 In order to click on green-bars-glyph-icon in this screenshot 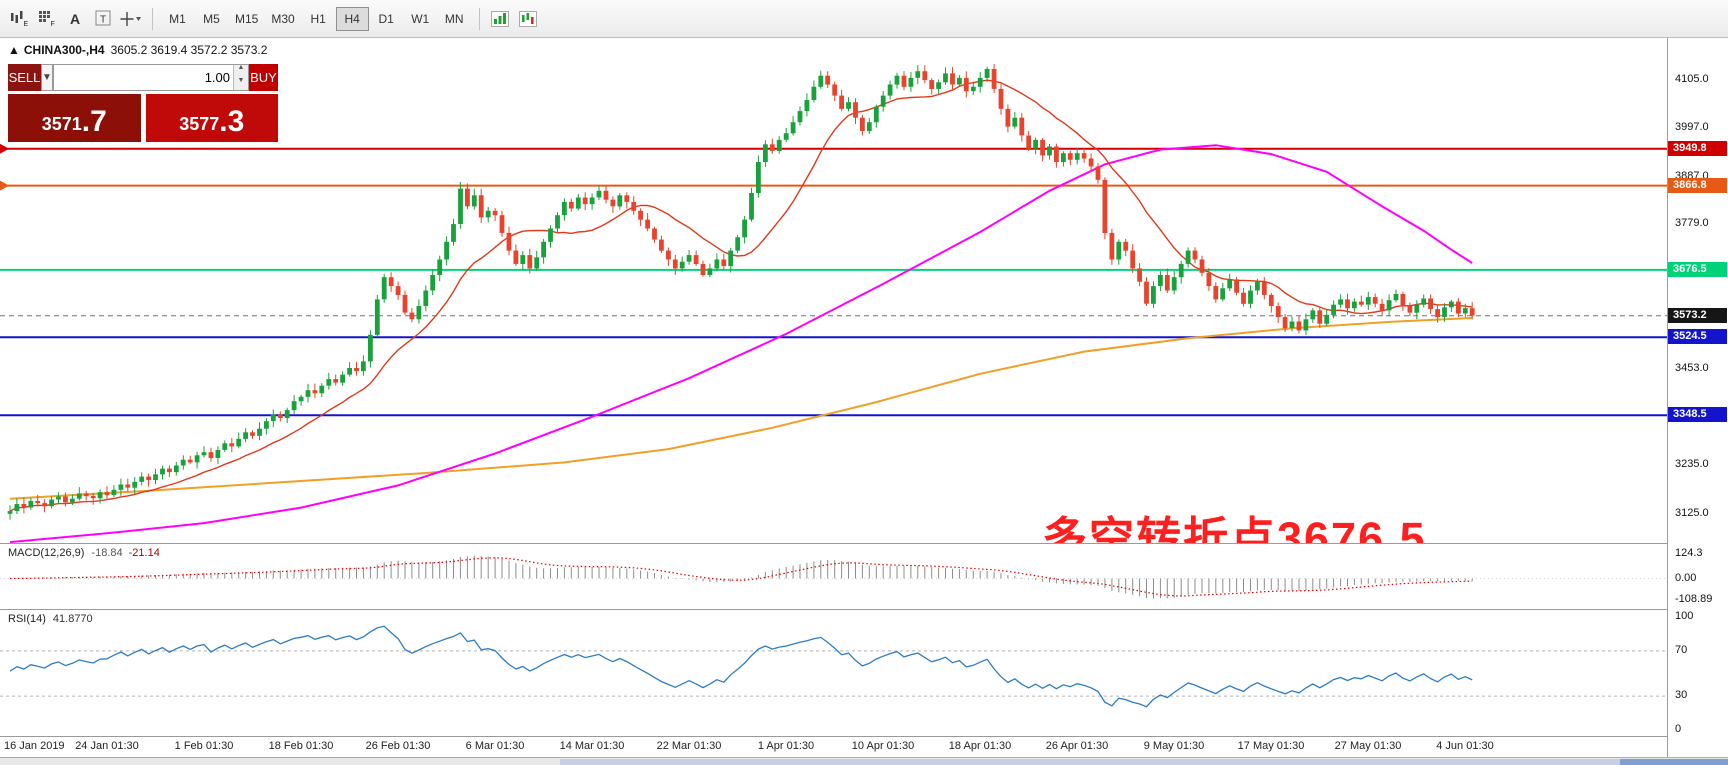, I will do `click(500, 18)`.